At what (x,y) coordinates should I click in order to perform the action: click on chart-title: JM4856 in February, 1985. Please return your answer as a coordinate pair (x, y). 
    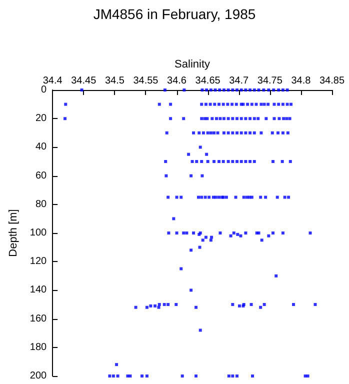
    Looking at the image, I should click on (174, 14).